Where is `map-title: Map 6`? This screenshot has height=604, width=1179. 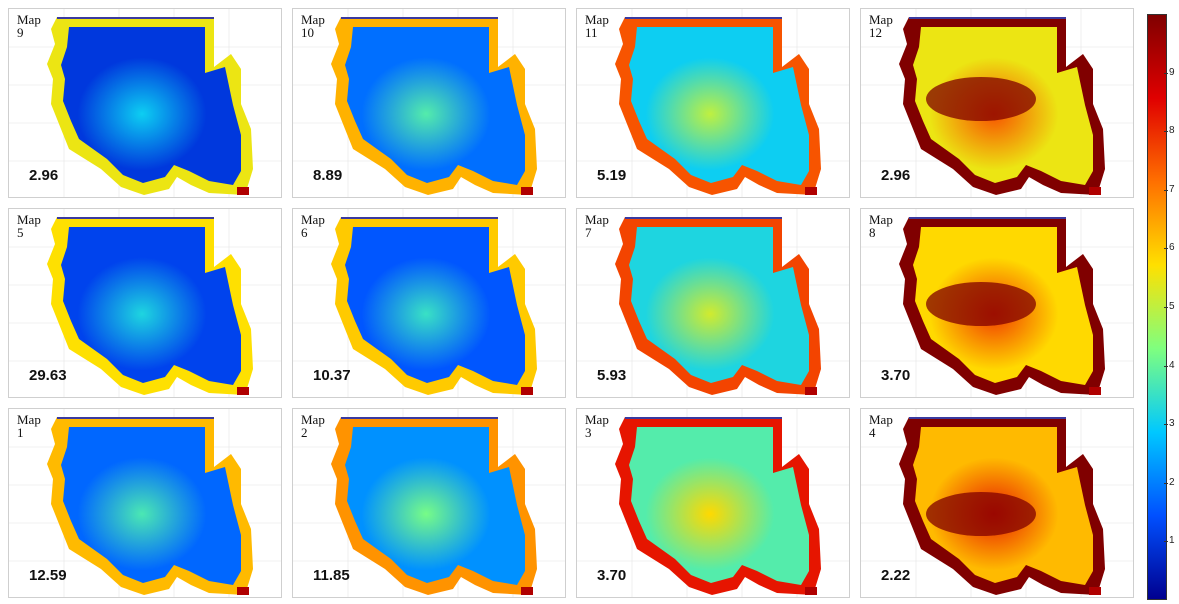 map-title: Map 6 is located at coordinates (313, 226).